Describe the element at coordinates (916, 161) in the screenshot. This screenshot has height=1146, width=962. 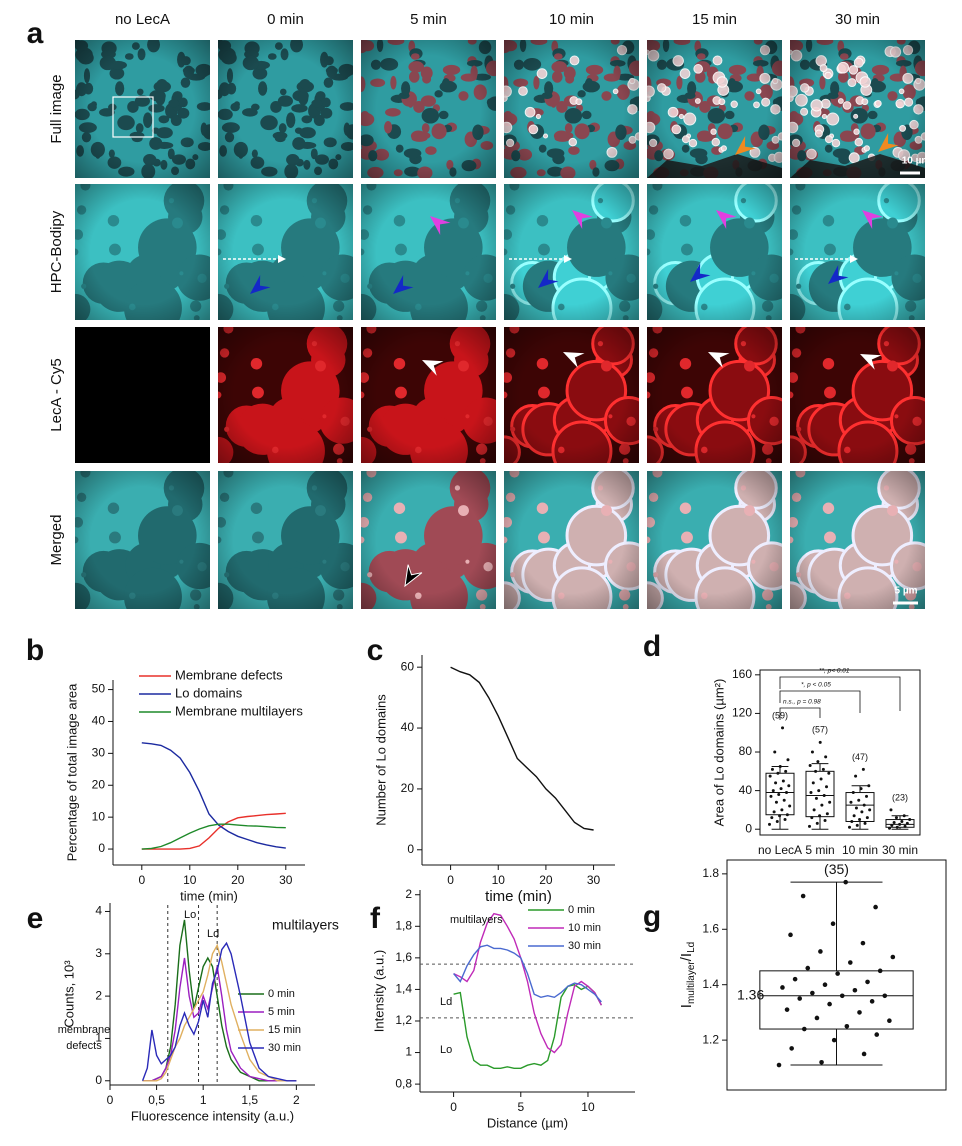
I see `scale-label: 10 µm` at that location.